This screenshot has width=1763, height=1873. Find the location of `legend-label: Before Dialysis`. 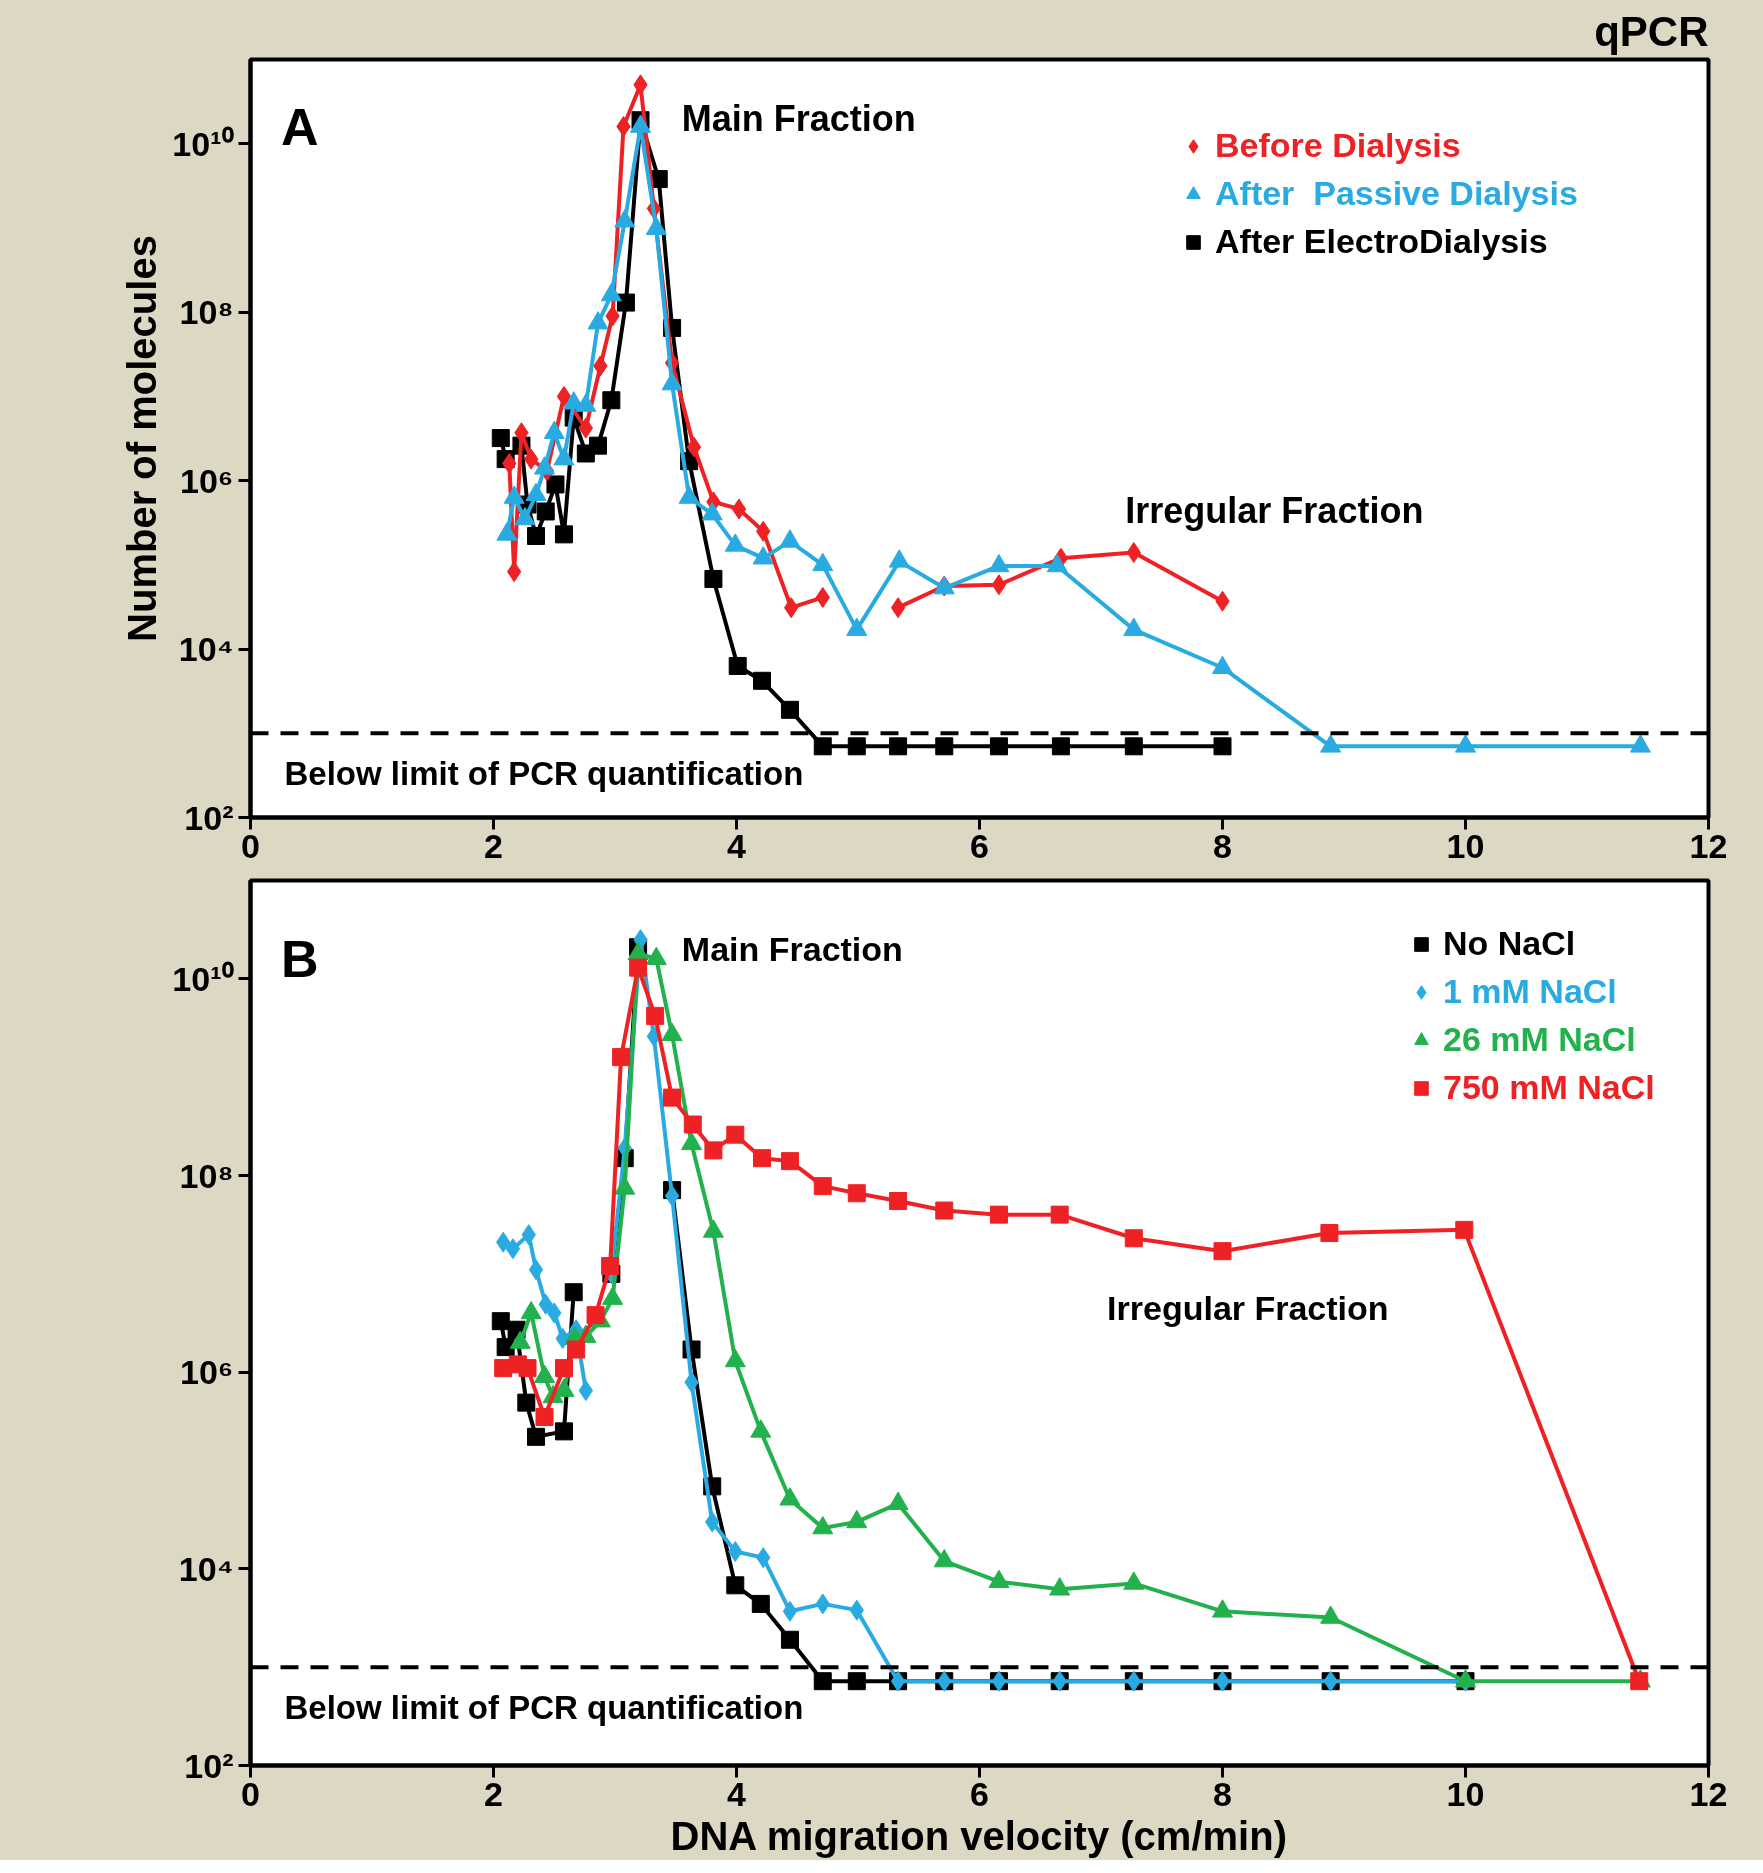

legend-label: Before Dialysis is located at coordinates (1338, 145).